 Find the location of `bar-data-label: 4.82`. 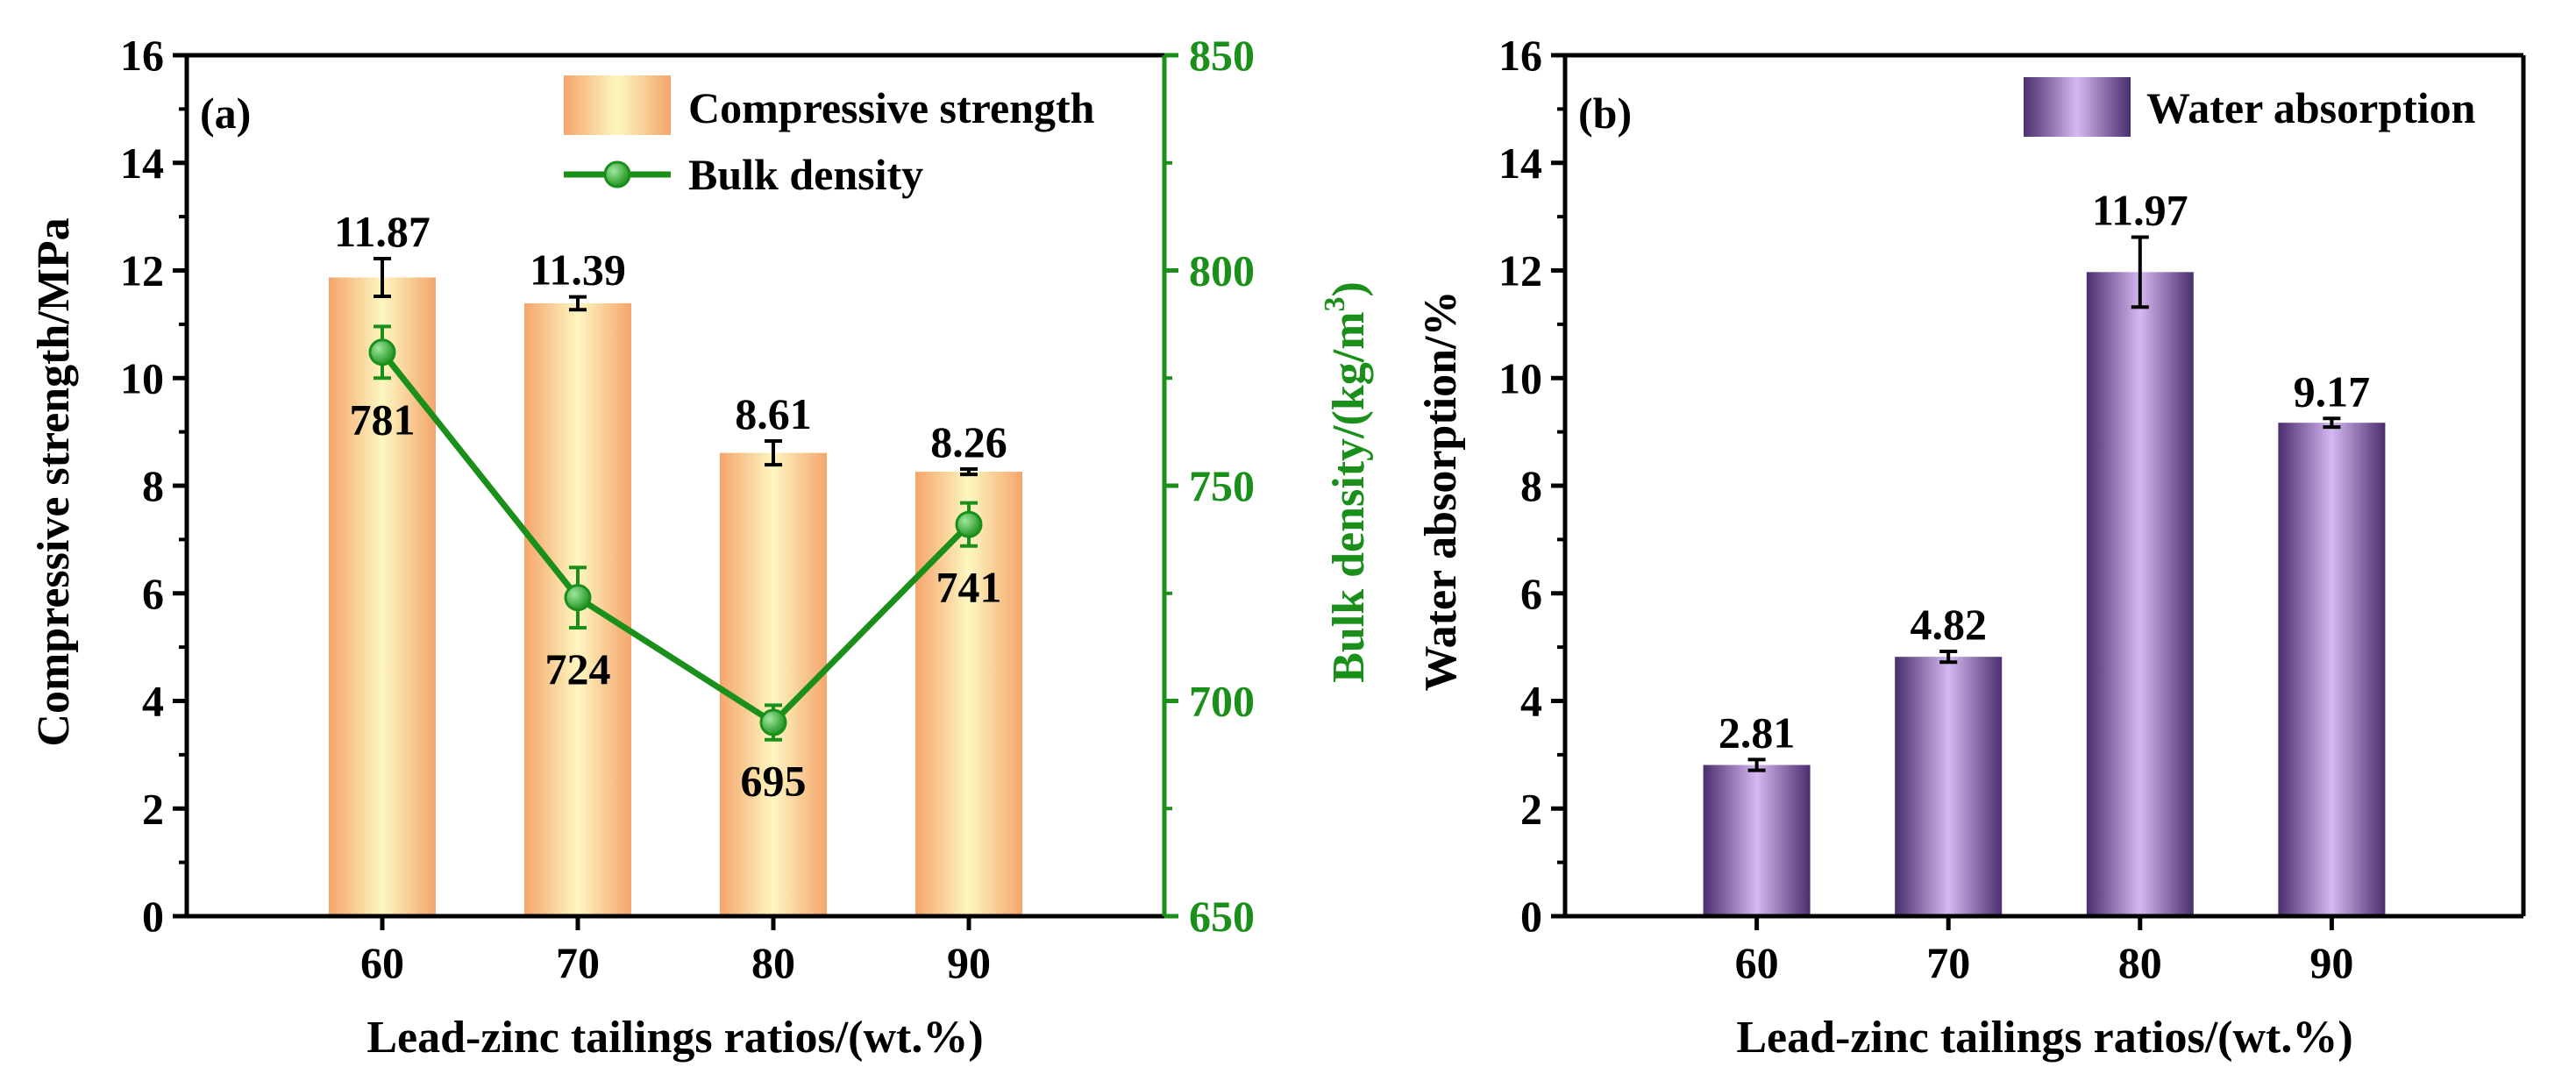

bar-data-label: 4.82 is located at coordinates (1948, 624).